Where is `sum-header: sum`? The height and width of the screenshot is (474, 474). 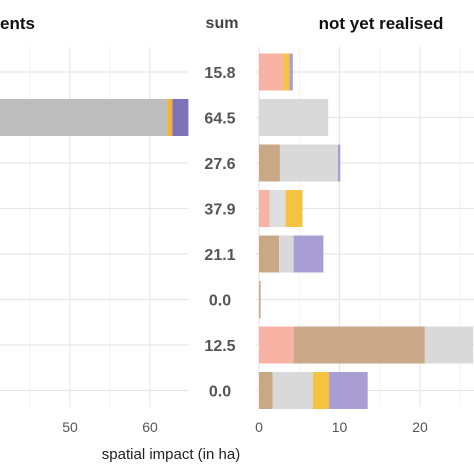 sum-header: sum is located at coordinates (222, 23).